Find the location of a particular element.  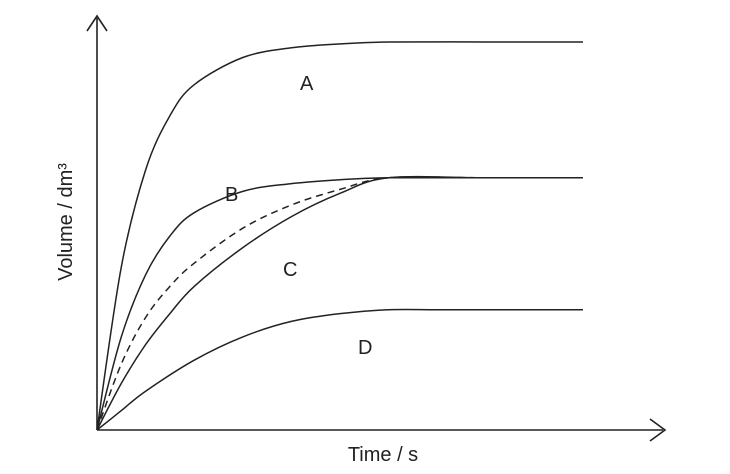

series-a-label: A is located at coordinates (307, 84).